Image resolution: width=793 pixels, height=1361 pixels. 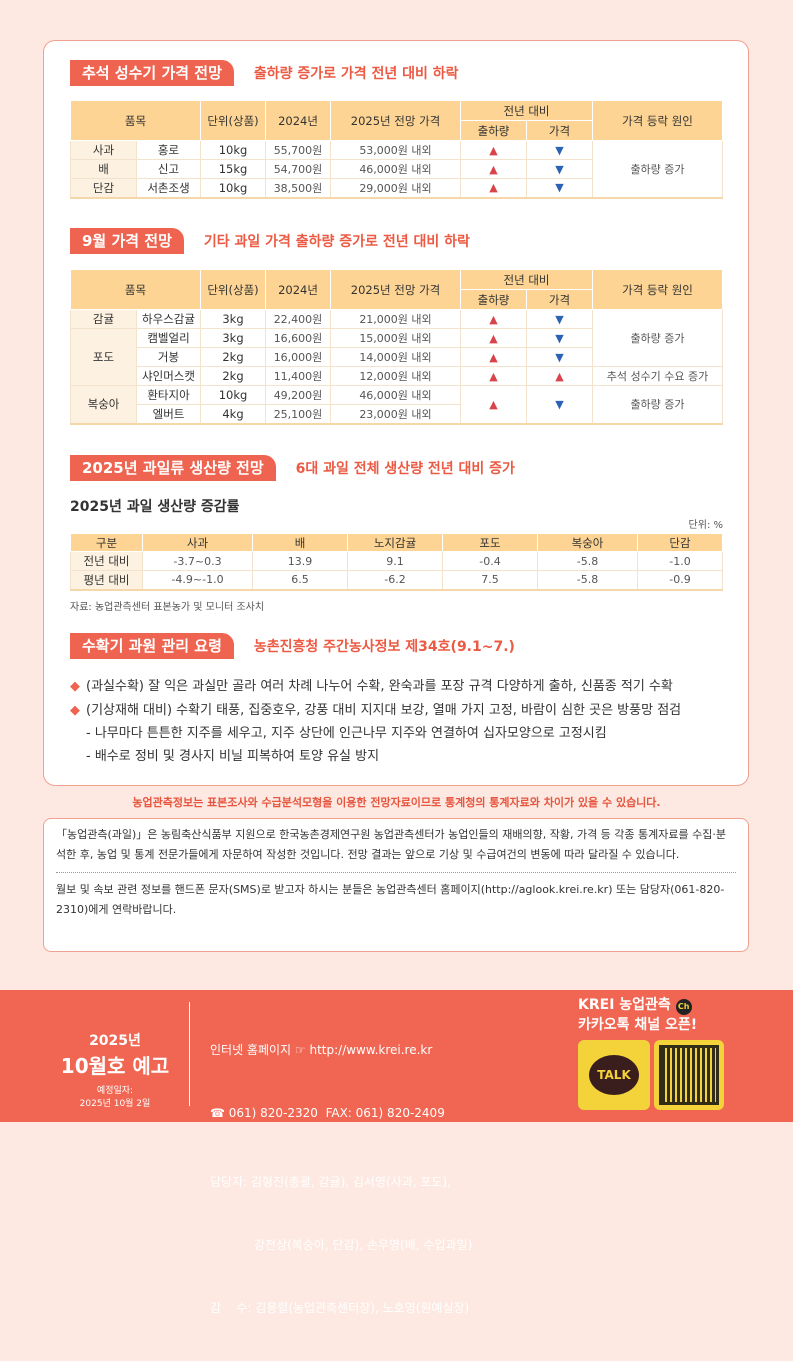 What do you see at coordinates (526, 110) in the screenshot?
I see `th-yoy: 전년 대비` at bounding box center [526, 110].